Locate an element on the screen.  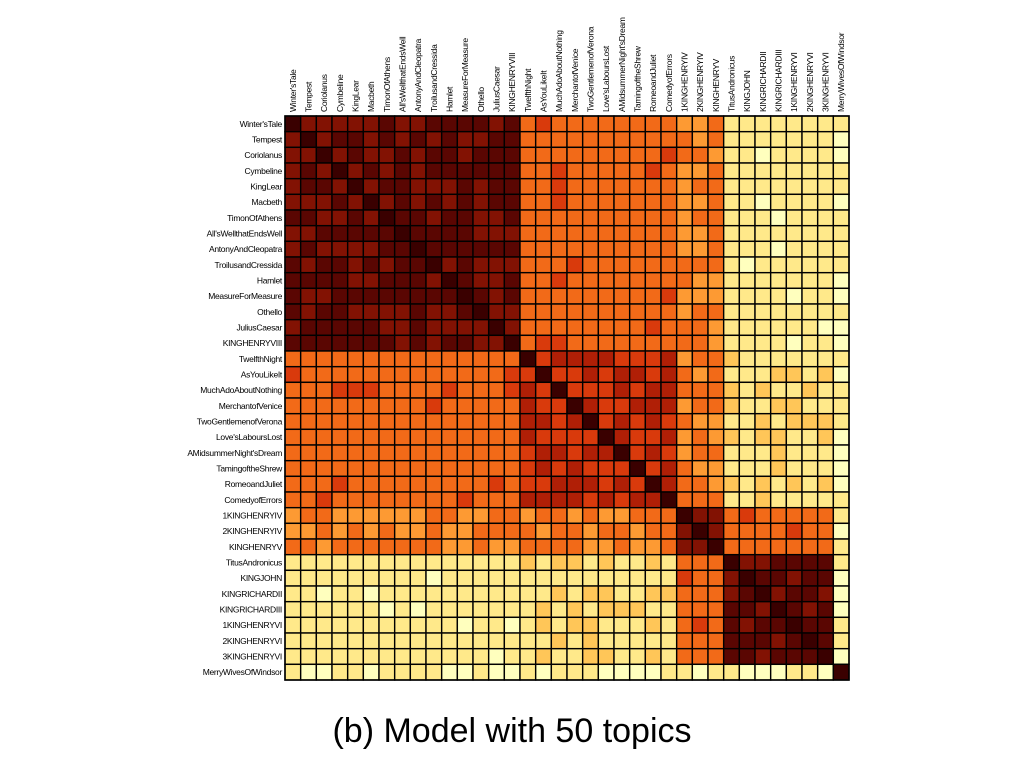
row-label: RomeoandJuliet is located at coordinates (254, 484).